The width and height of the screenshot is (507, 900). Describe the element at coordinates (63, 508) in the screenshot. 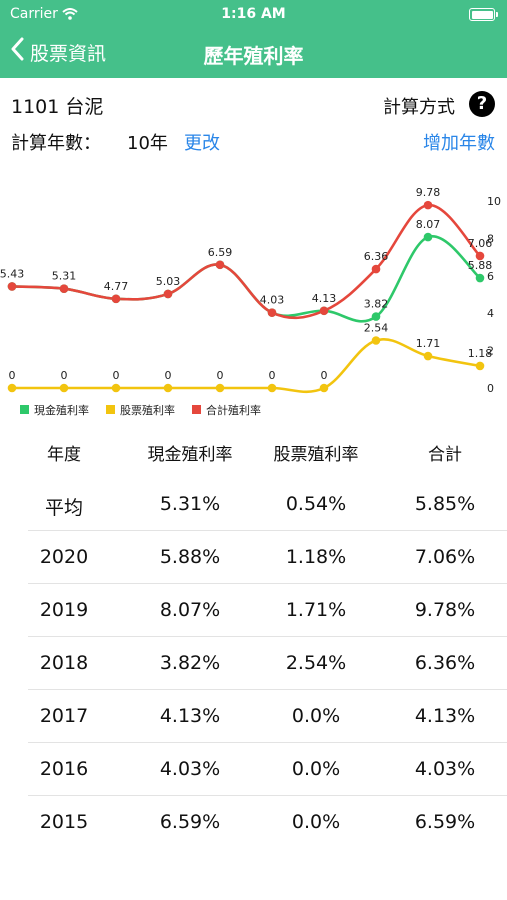

I see `cell-year: 平均` at that location.